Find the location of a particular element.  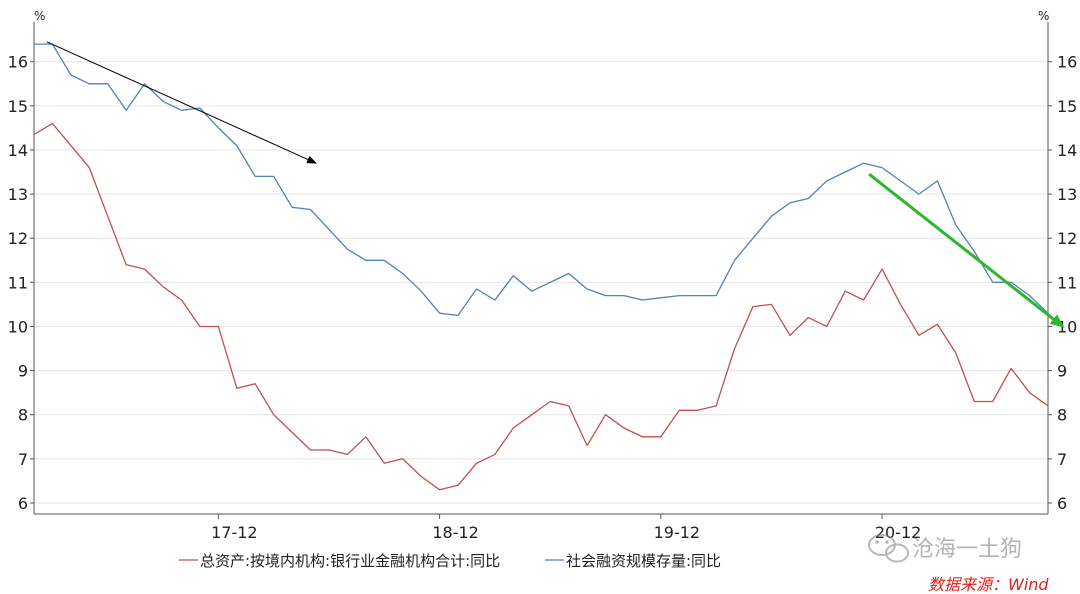

y-tick-label-right: 11 is located at coordinates (1067, 282).